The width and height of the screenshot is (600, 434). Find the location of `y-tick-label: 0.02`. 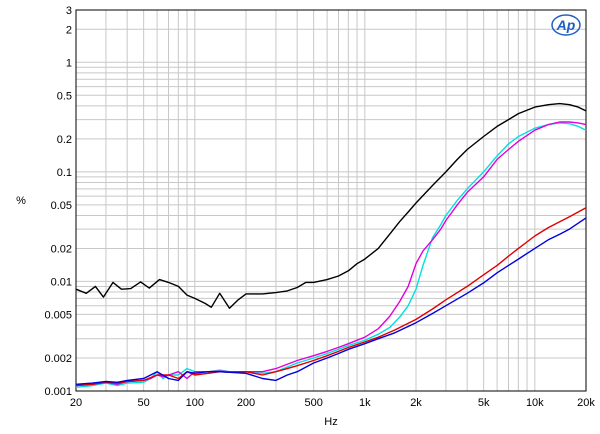

y-tick-label: 0.02 is located at coordinates (61, 249).